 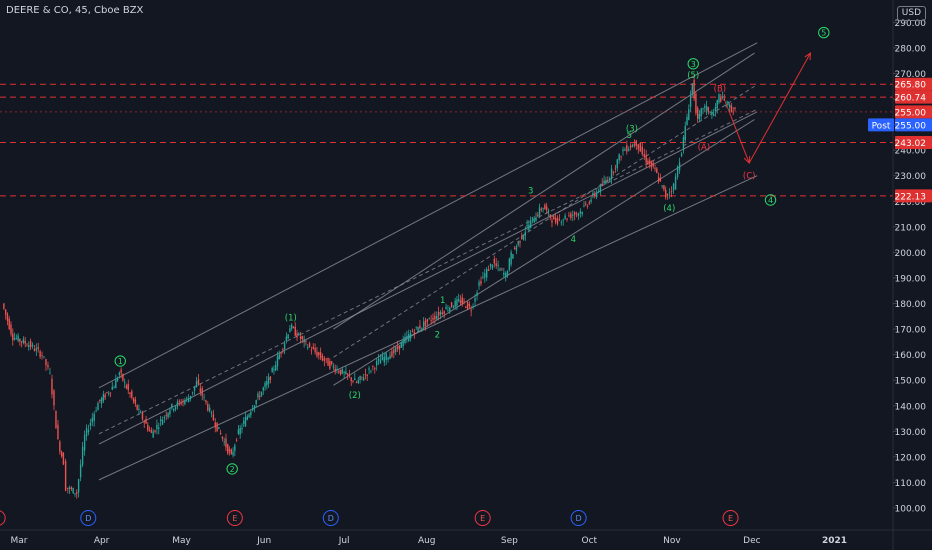 What do you see at coordinates (911, 407) in the screenshot?
I see `price-tick-label: 140.00` at bounding box center [911, 407].